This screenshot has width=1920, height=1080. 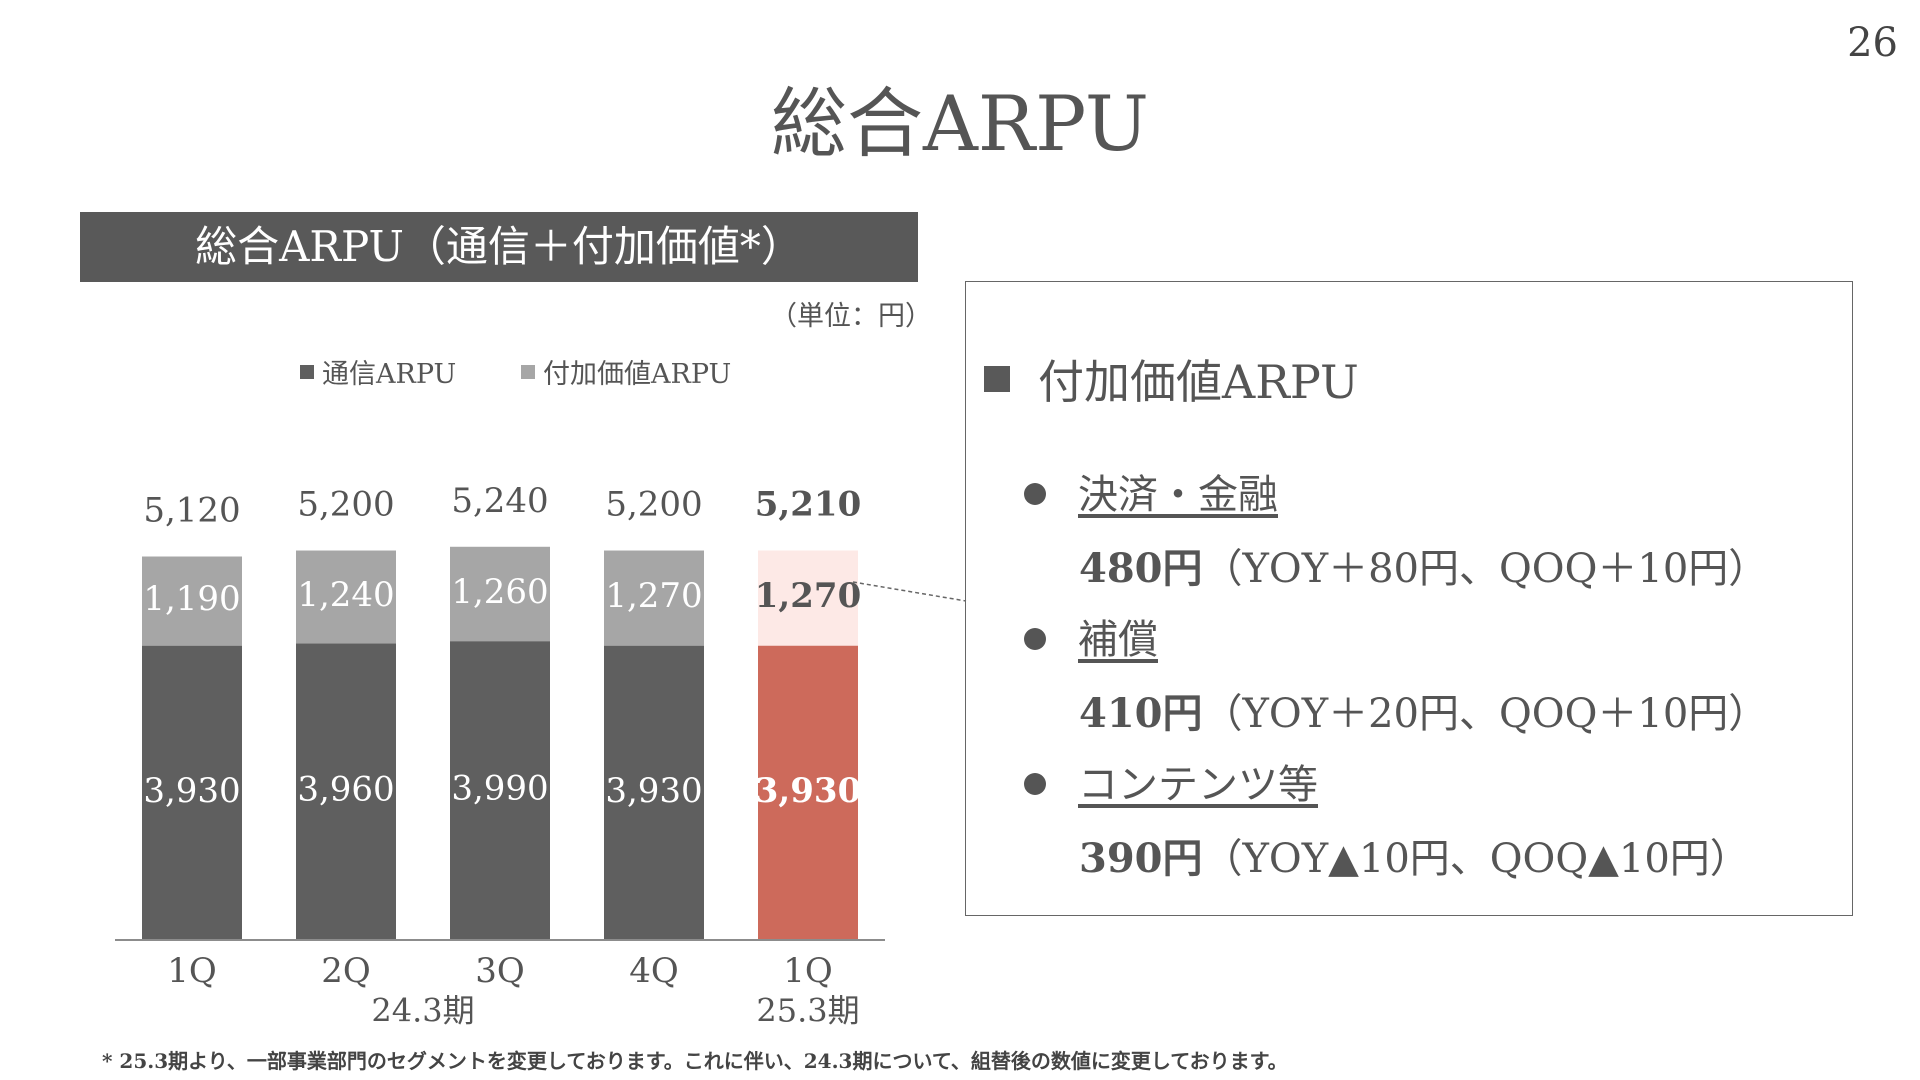 I want to click on info-heading-label: 付加価値ARPU, so click(x=1198, y=382).